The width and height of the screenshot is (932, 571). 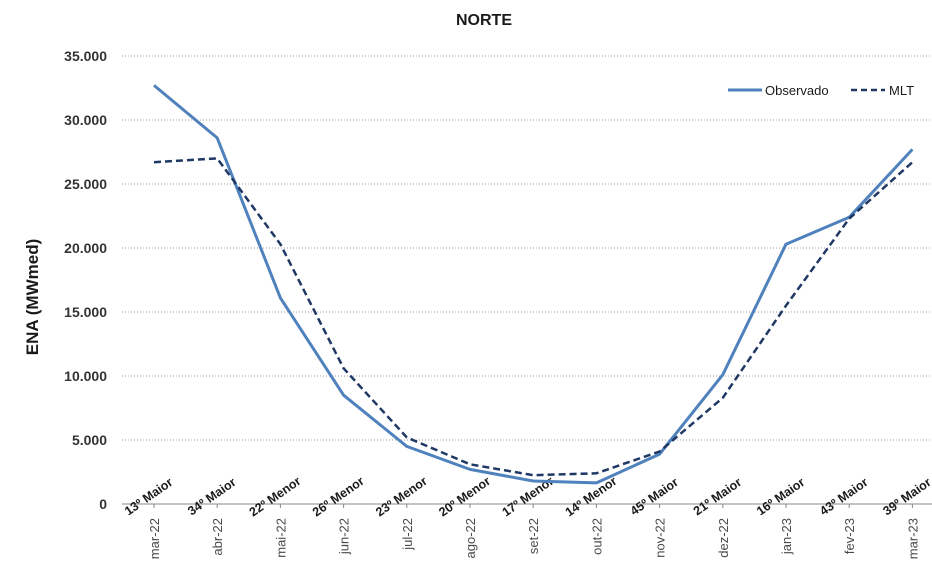 I want to click on rank-label: 34º Maior, so click(x=211, y=496).